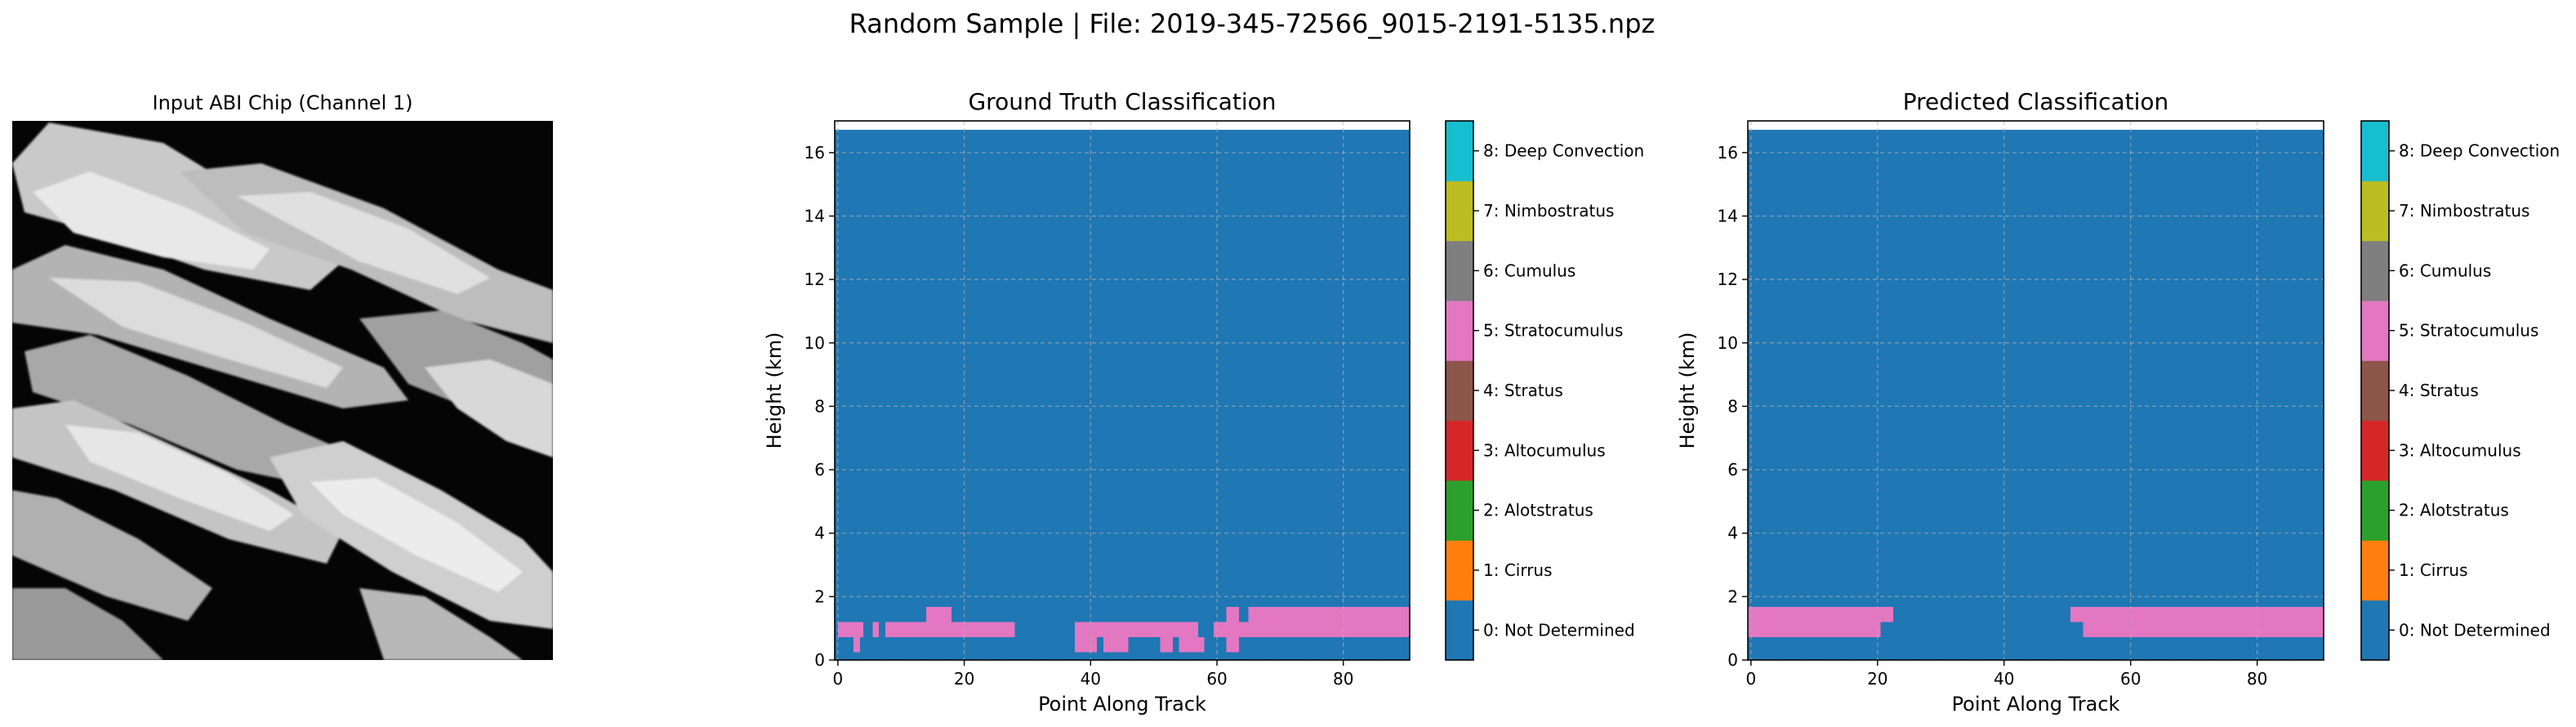  Describe the element at coordinates (2036, 101) in the screenshot. I see `chart-title: Predicted Classification` at that location.